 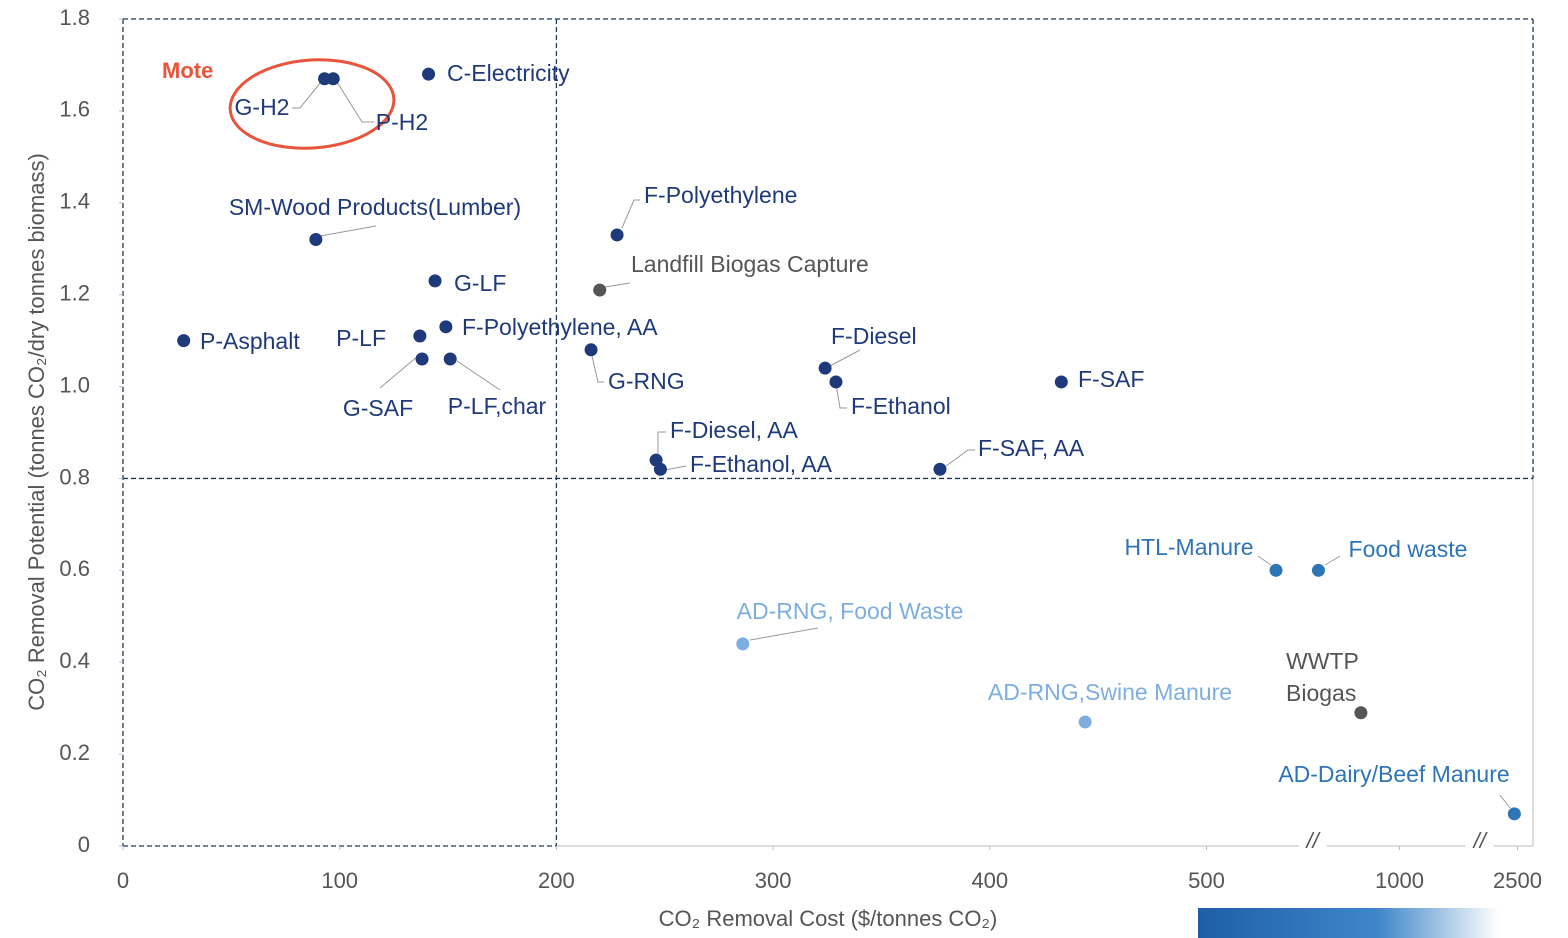 What do you see at coordinates (874, 336) in the screenshot?
I see `point-label: F-Diesel` at bounding box center [874, 336].